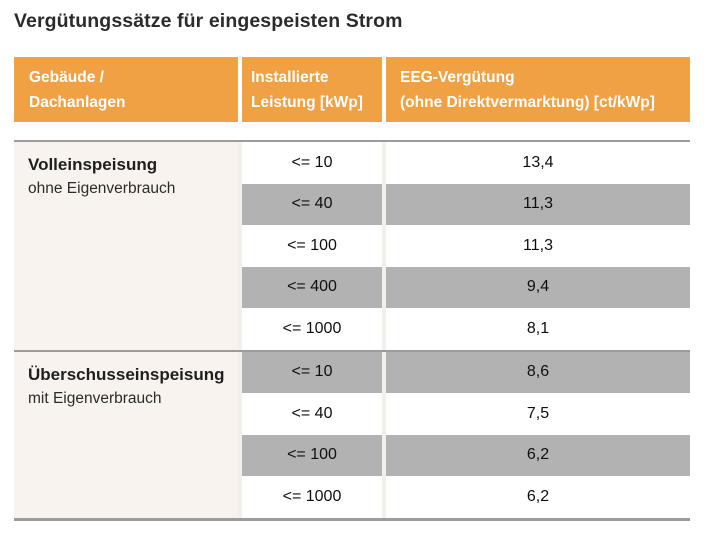  Describe the element at coordinates (126, 246) in the screenshot. I see `section-label-cell: Volleinspeisung ohne Eigenverbrauch` at that location.